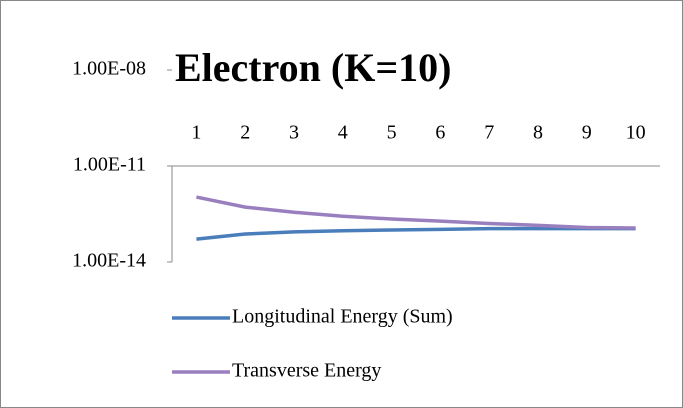  Describe the element at coordinates (538, 133) in the screenshot. I see `x-tick-label: 8` at that location.